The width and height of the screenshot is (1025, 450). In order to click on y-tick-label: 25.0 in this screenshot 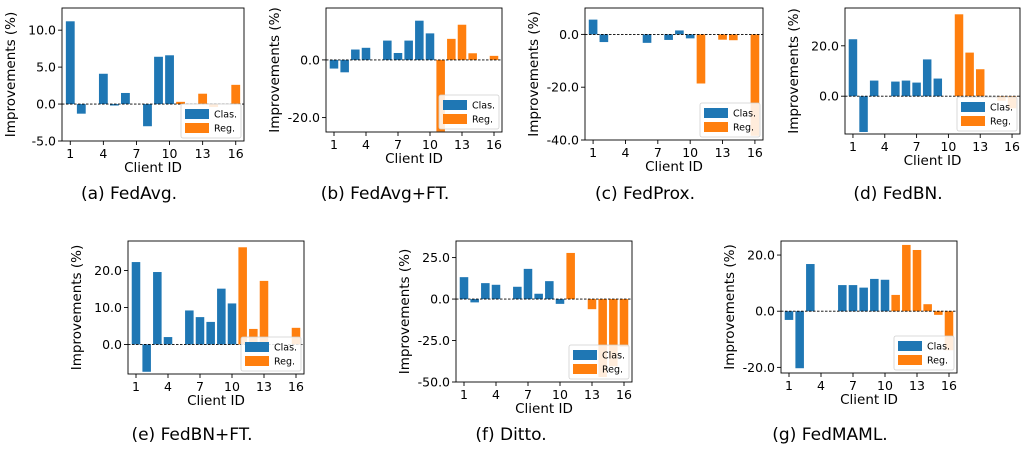, I will do `click(436, 257)`.